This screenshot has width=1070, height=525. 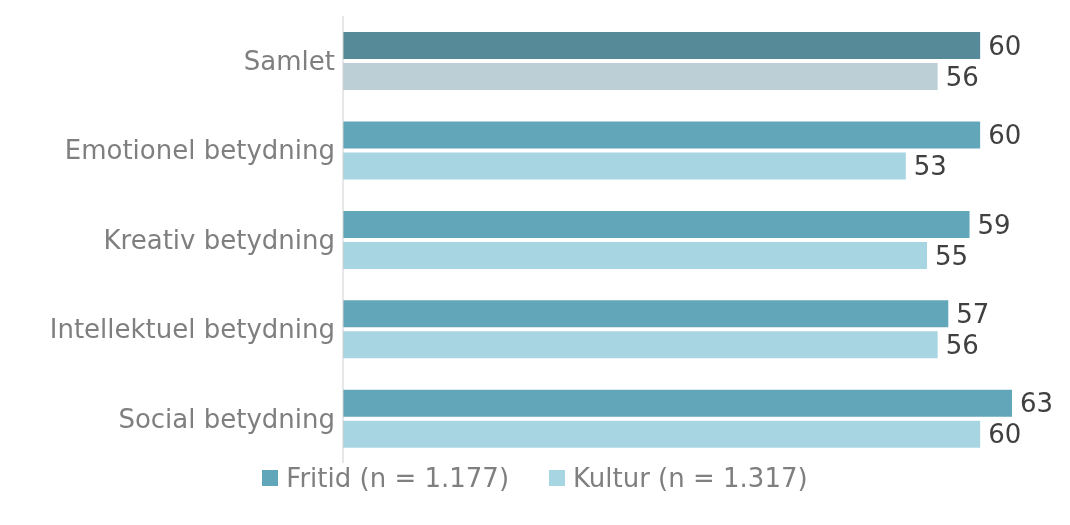 What do you see at coordinates (192, 329) in the screenshot?
I see `y-tick-label: Intellektuel betydning` at bounding box center [192, 329].